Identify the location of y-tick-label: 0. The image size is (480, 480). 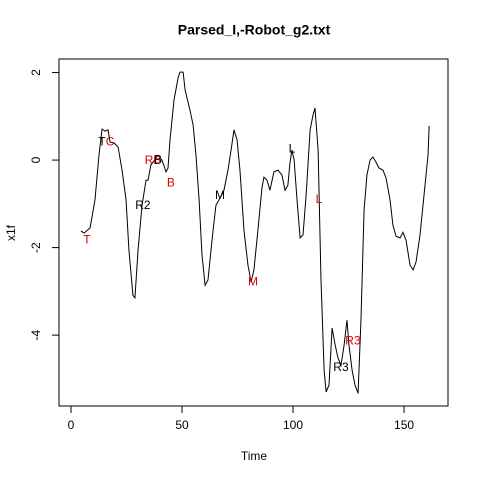
(36, 159).